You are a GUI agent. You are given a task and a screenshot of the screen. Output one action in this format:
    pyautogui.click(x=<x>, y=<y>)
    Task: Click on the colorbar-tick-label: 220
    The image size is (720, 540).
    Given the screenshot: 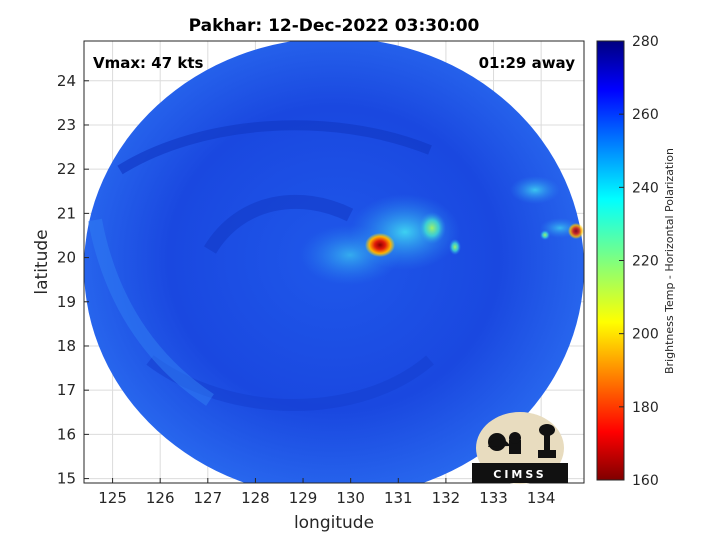 What is the action you would take?
    pyautogui.click(x=645, y=262)
    